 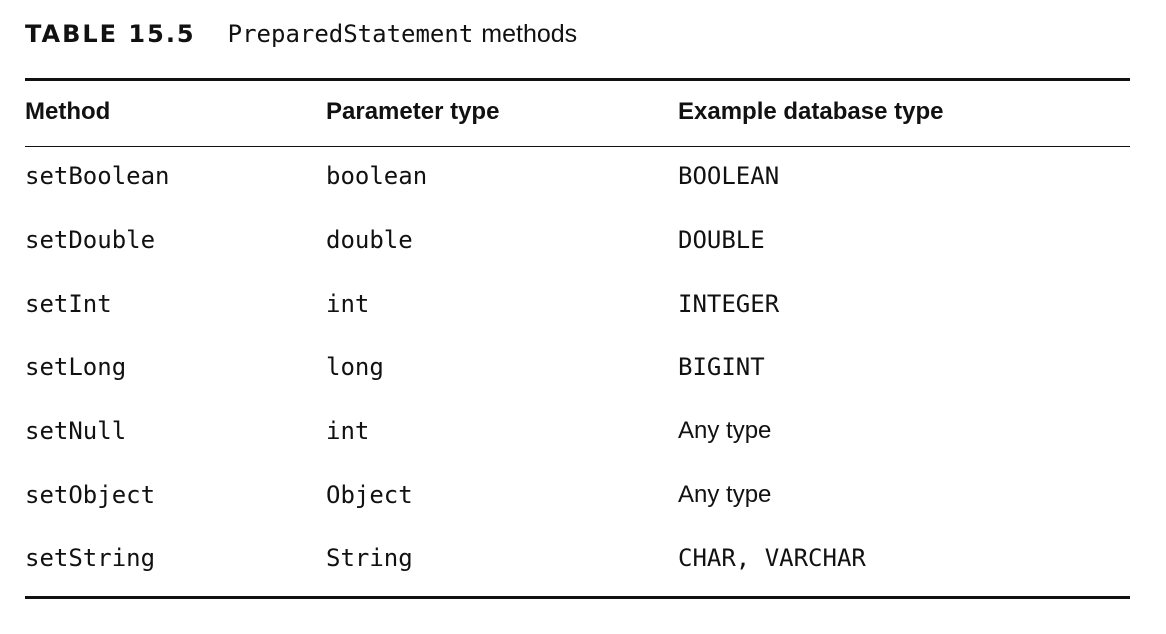 What do you see at coordinates (76, 431) in the screenshot?
I see `method-cell: setNull` at bounding box center [76, 431].